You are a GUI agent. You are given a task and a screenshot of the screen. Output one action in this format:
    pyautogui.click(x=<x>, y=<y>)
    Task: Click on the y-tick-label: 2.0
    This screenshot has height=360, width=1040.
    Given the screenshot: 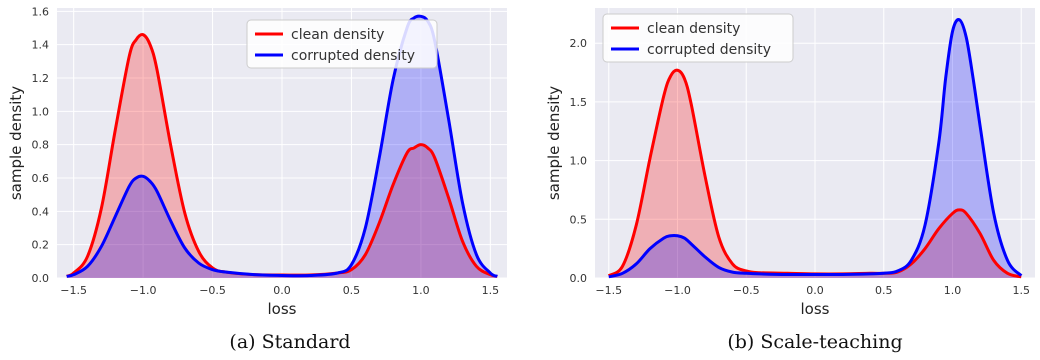 What is the action you would take?
    pyautogui.click(x=579, y=43)
    